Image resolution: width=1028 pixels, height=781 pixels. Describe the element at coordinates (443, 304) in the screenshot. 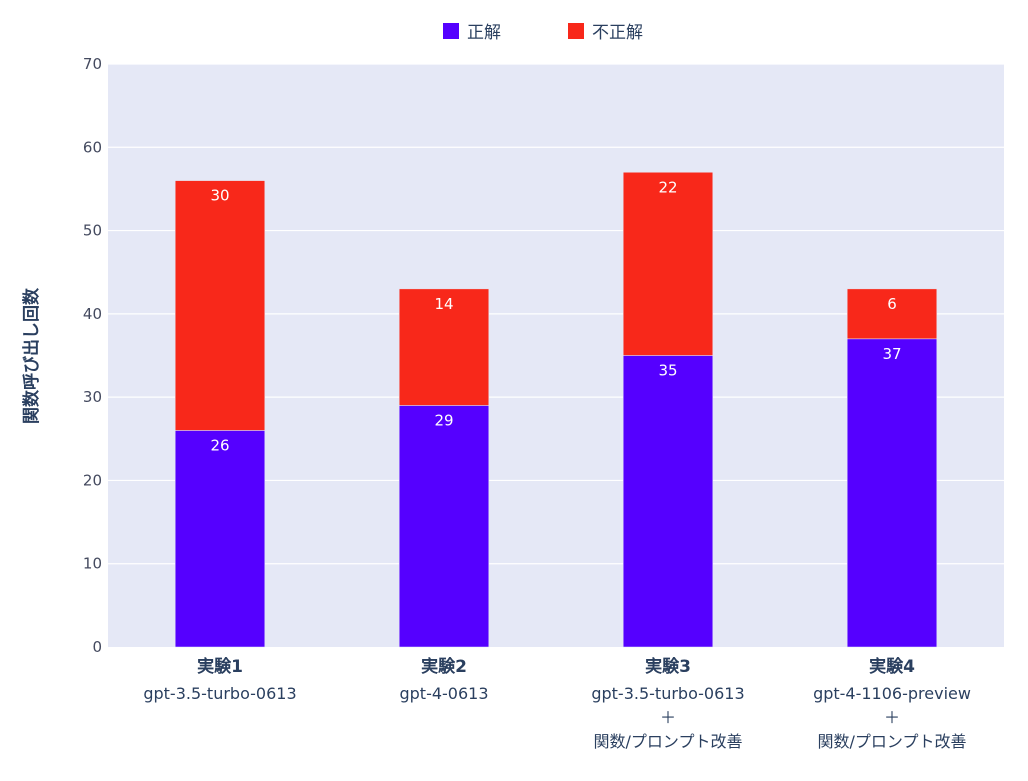

I see `bar-value-label-incorrect-2: 14` at that location.